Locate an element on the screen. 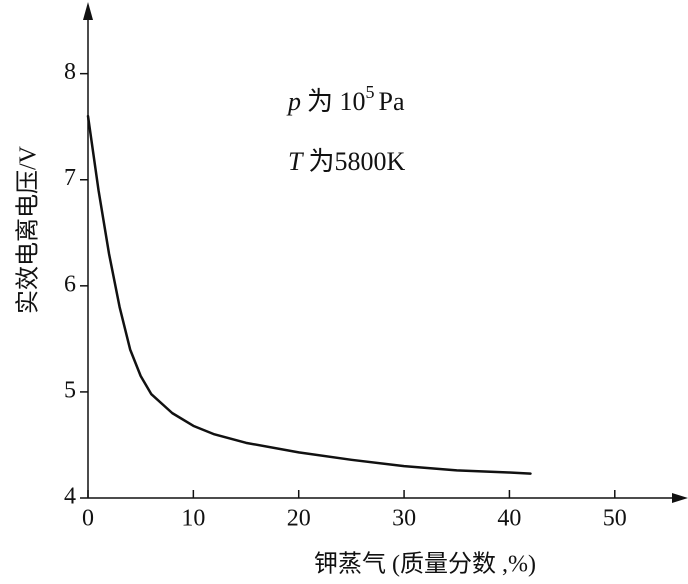 The image size is (688, 584). x-axis-label: 钾蒸气 (质量分数 ,%) is located at coordinates (425, 564).